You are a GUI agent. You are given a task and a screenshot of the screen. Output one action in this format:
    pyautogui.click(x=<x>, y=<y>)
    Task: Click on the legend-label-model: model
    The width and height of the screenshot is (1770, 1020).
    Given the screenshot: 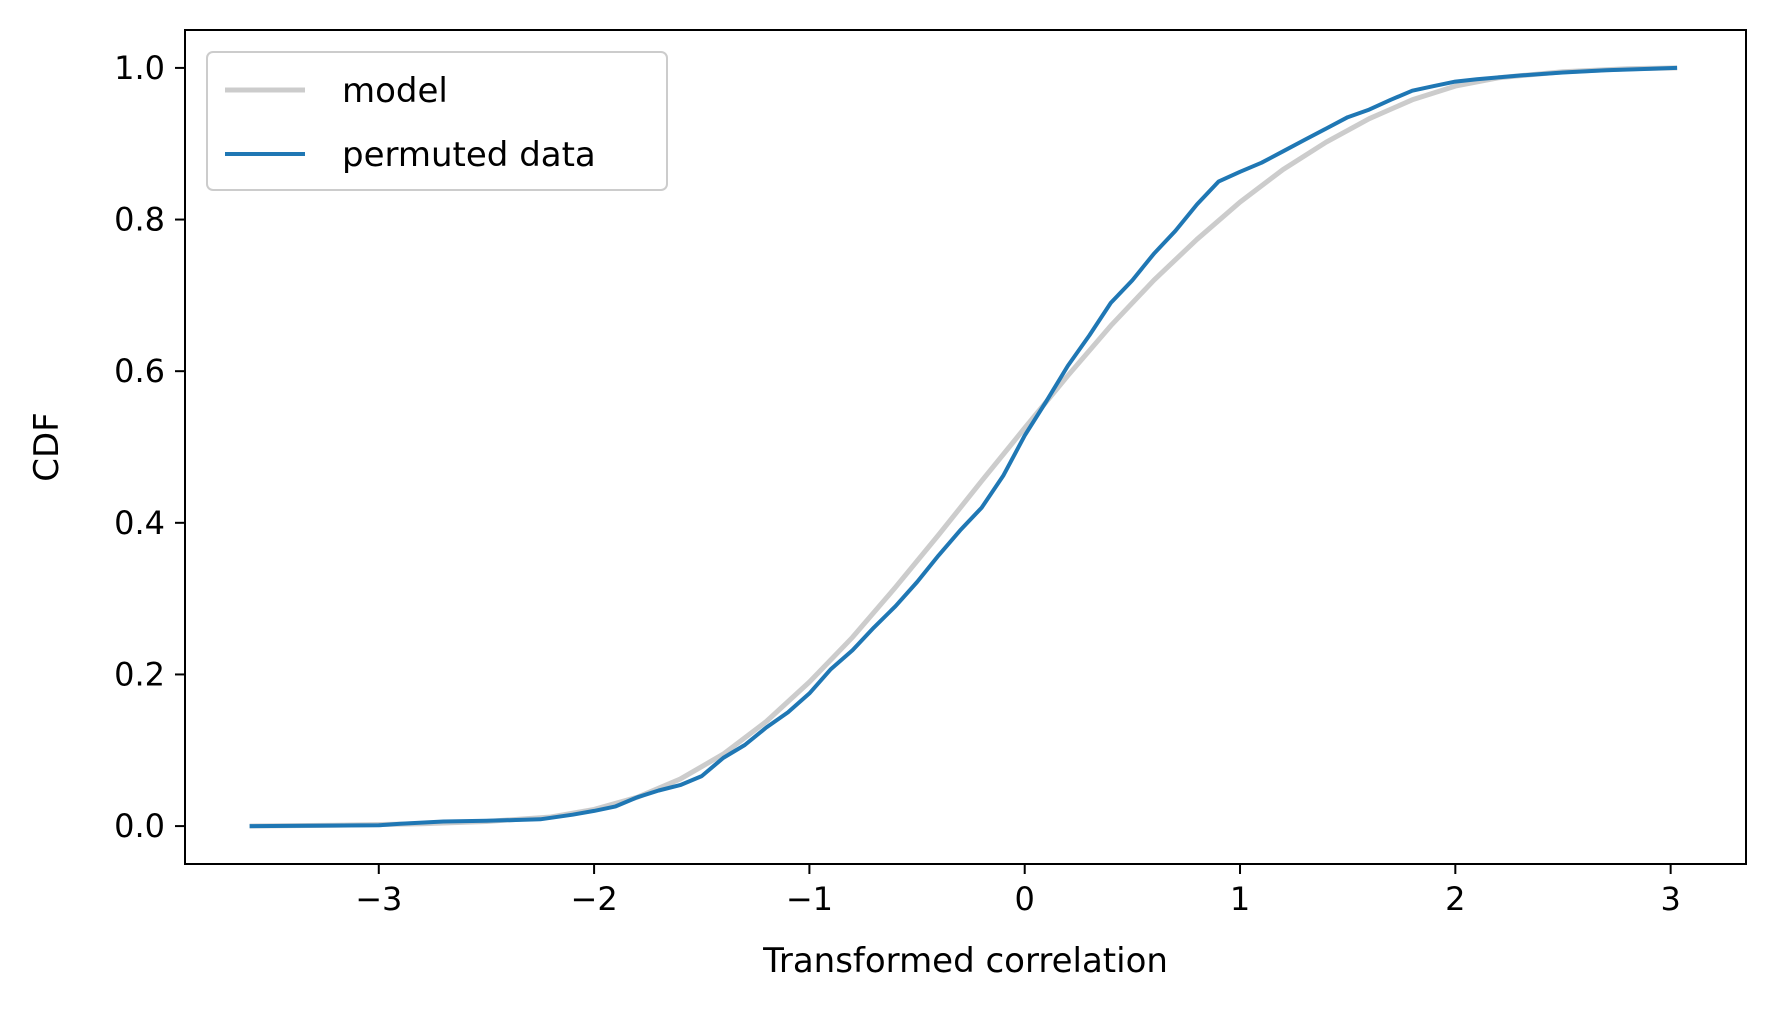 What is the action you would take?
    pyautogui.click(x=395, y=91)
    